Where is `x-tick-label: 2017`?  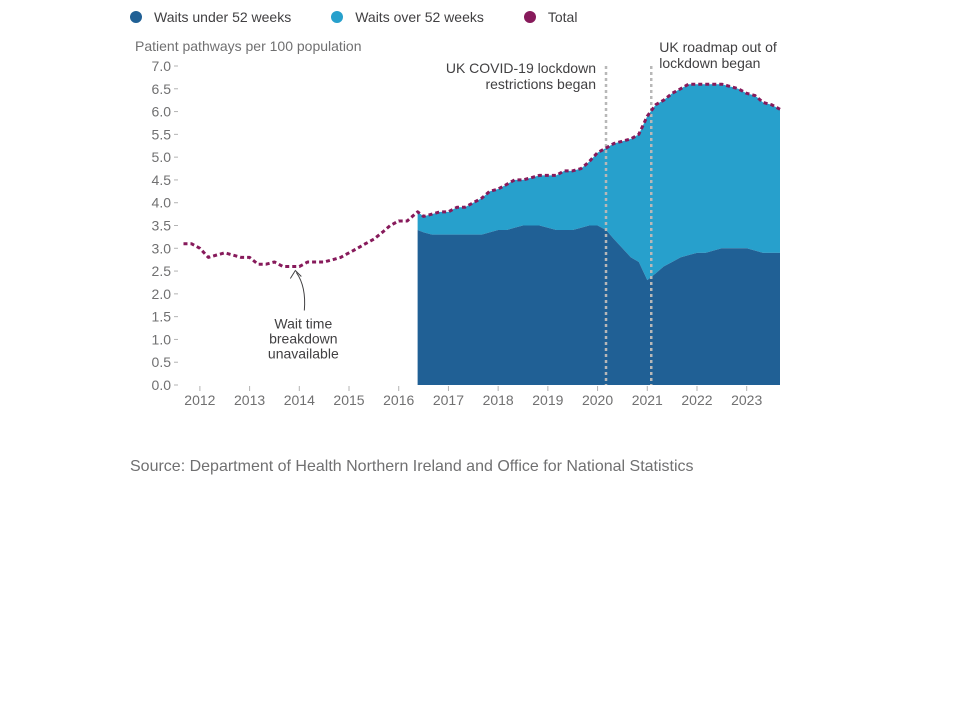 x-tick-label: 2017 is located at coordinates (448, 400).